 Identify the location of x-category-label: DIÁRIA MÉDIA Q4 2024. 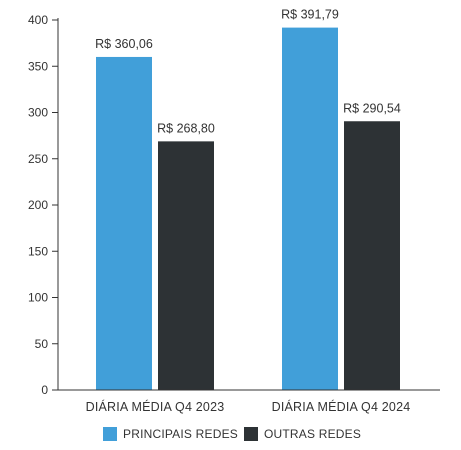
(341, 406).